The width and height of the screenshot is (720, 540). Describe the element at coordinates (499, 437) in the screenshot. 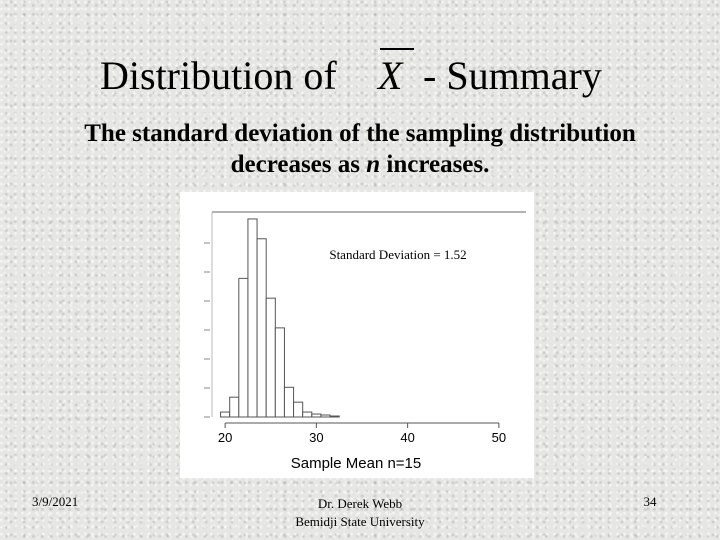

I see `x-tick-label: 50` at that location.